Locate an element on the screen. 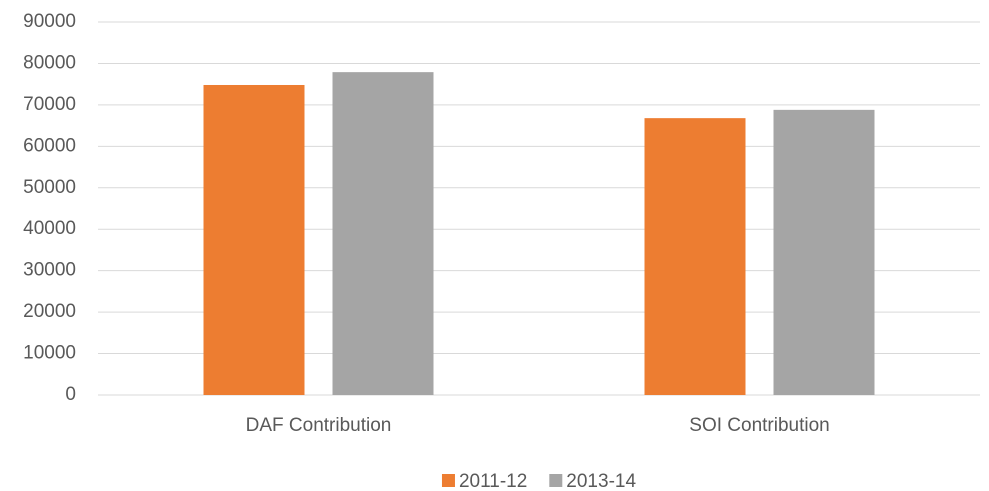 This screenshot has width=989, height=491. x-tick-label: DAF Contribution is located at coordinates (319, 425).